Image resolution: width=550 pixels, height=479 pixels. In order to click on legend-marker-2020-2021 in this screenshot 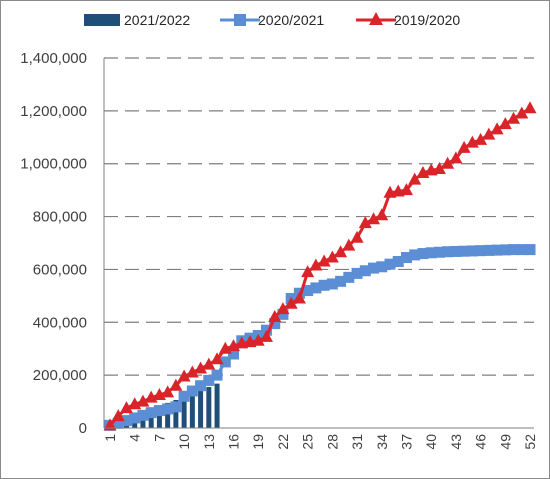, I will do `click(240, 20)`.